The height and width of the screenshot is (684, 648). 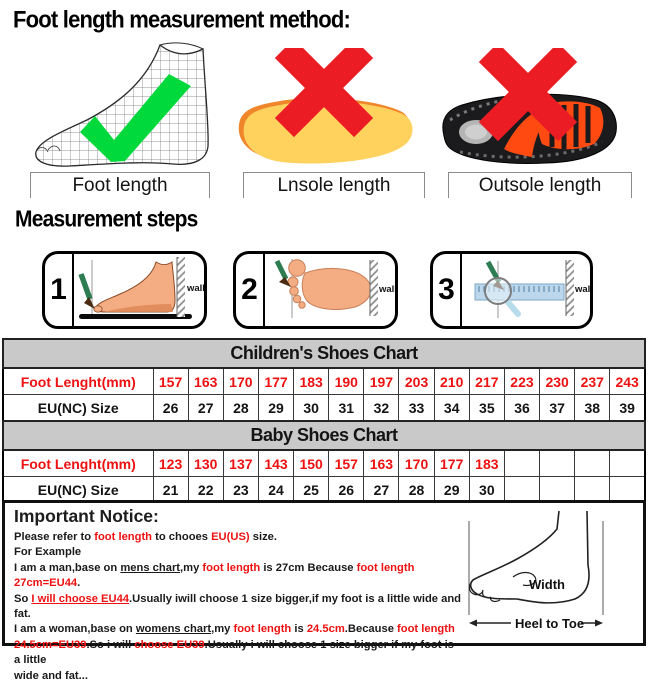 What do you see at coordinates (627, 381) in the screenshot?
I see `value-cell: 243` at bounding box center [627, 381].